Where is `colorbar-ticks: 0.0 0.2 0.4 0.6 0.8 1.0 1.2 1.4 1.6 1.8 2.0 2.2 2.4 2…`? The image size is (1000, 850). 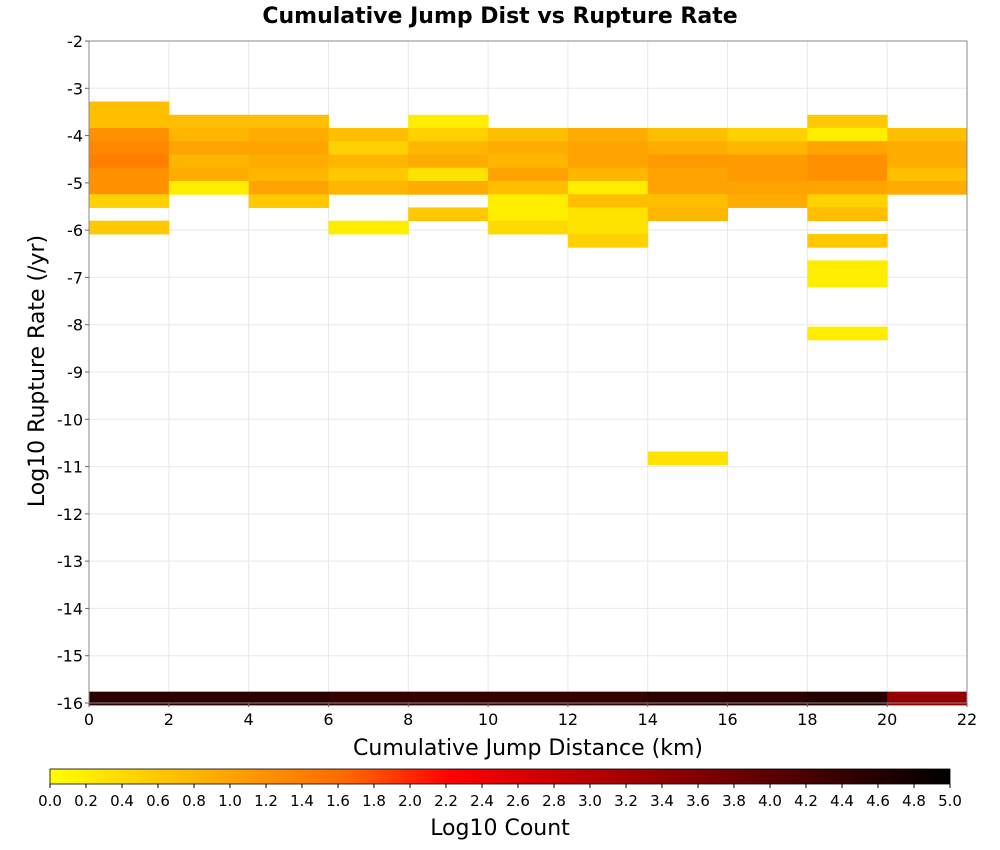
colorbar-ticks: 0.0 0.2 0.4 0.6 0.8 1.0 1.2 1.4 1.6 1.8 2.0 2.2 2.4 2… is located at coordinates (500, 797).